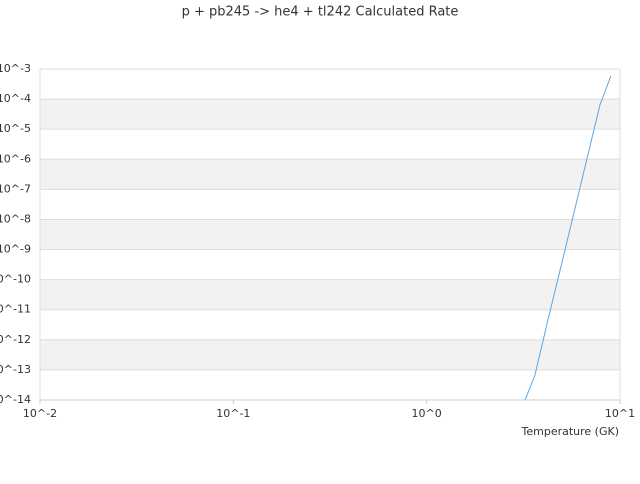 This screenshot has height=484, width=640. What do you see at coordinates (15, 309) in the screenshot?
I see `y-tick-label: 10^-11` at bounding box center [15, 309].